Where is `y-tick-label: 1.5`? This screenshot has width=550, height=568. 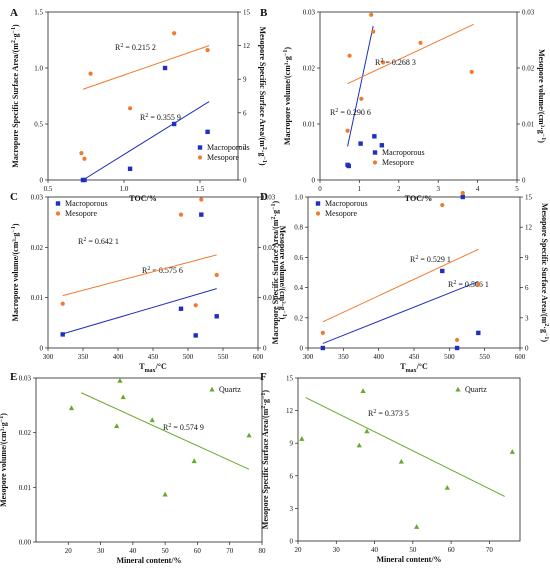 y-tick-label: 1.5 is located at coordinates (38, 13).